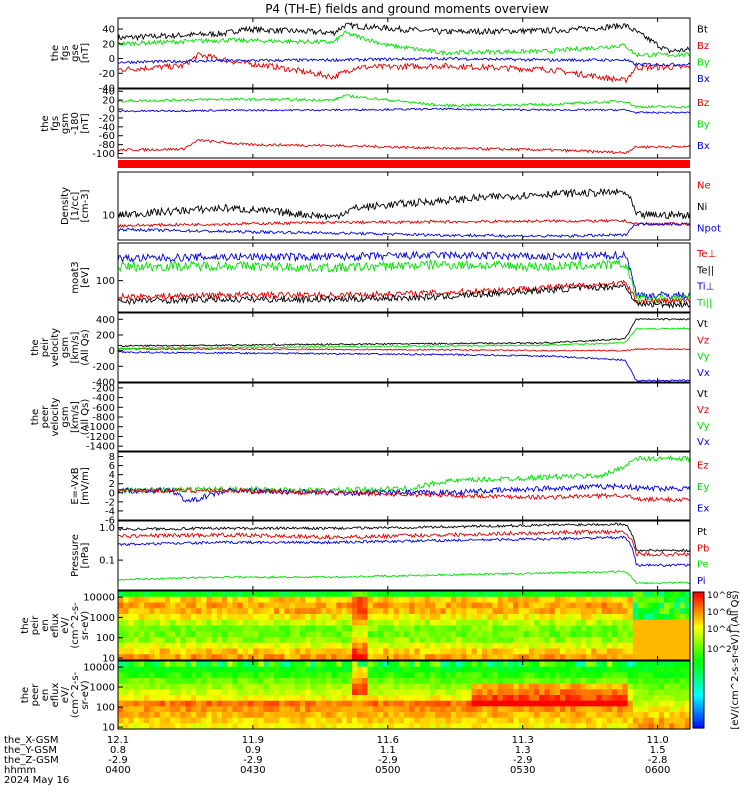 This screenshot has height=804, width=750. Describe the element at coordinates (404, 349) in the screenshot. I see `series-peir-velocity-Vz` at that location.